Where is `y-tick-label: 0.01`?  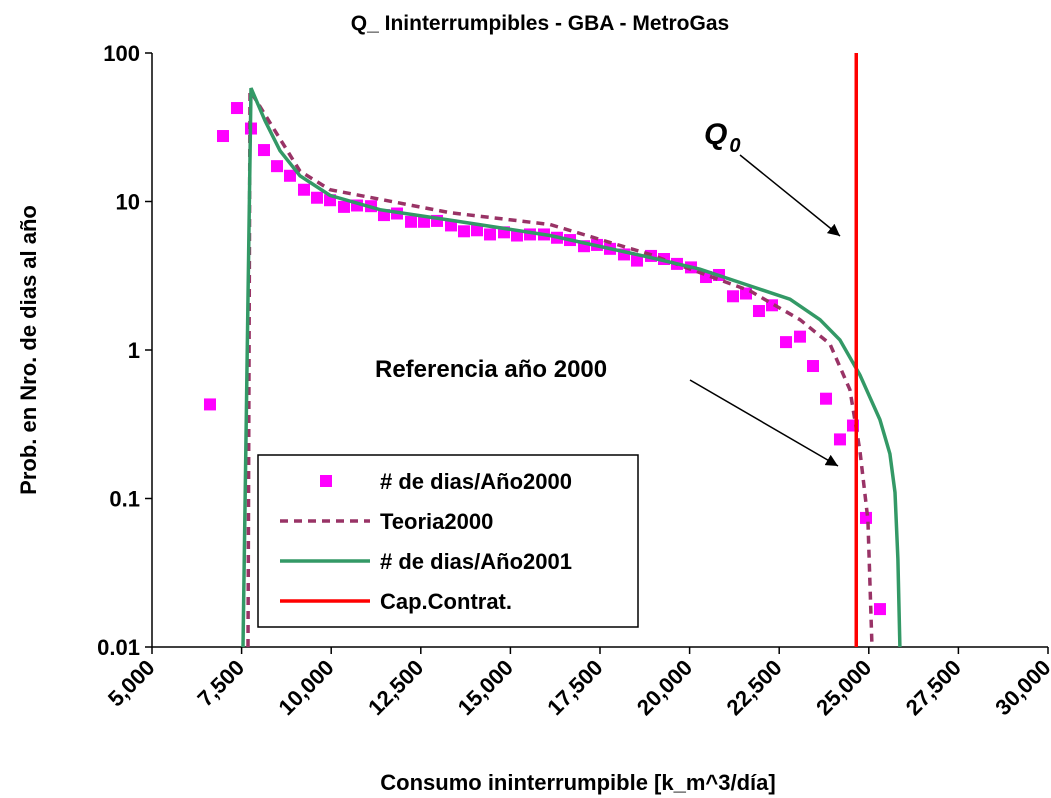
y-tick-label: 0.01 is located at coordinates (118, 647).